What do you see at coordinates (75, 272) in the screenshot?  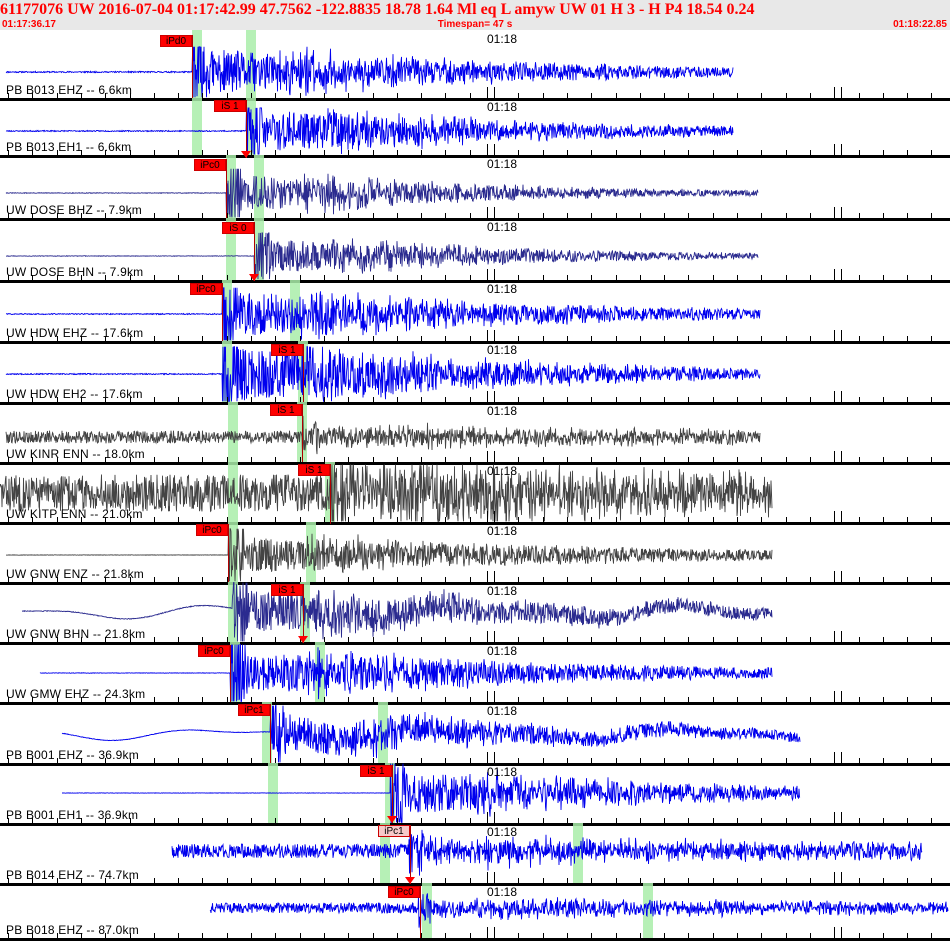 I see `channel-label: UW DOSE BHN -- 7.9km` at bounding box center [75, 272].